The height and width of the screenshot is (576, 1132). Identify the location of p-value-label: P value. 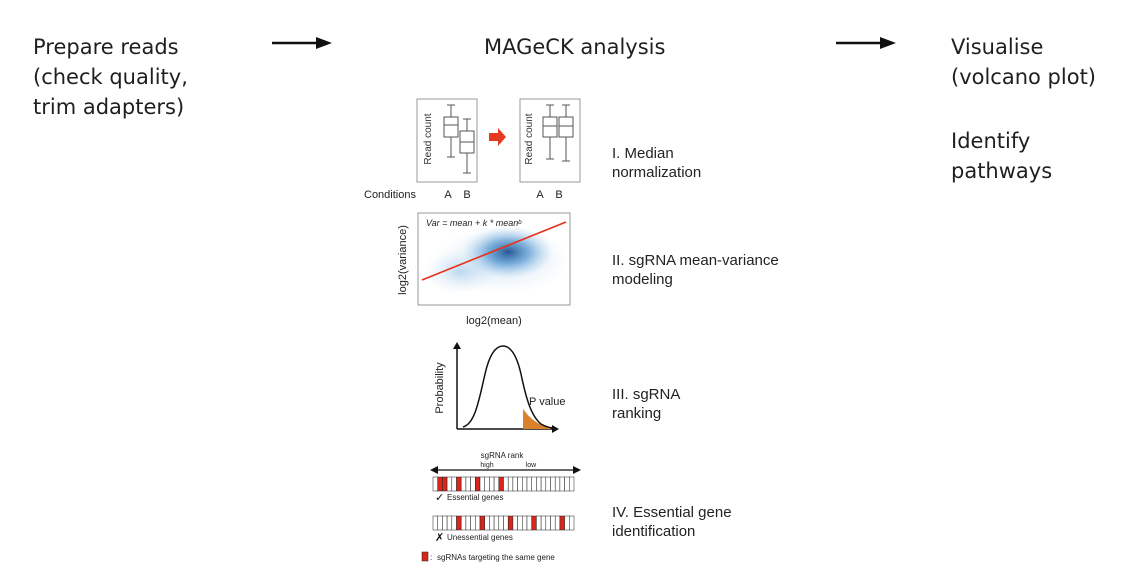
(547, 402).